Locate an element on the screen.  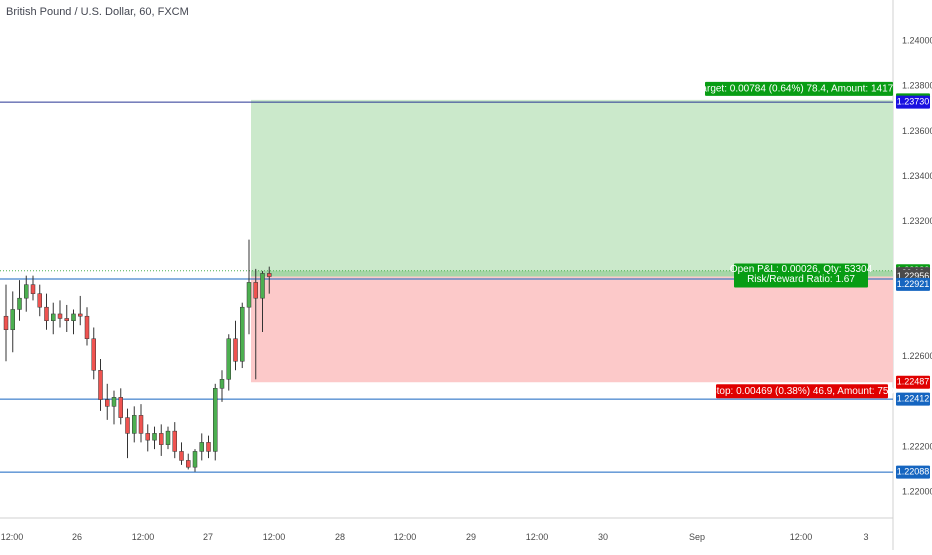
price-badge: 1.22487 is located at coordinates (913, 382).